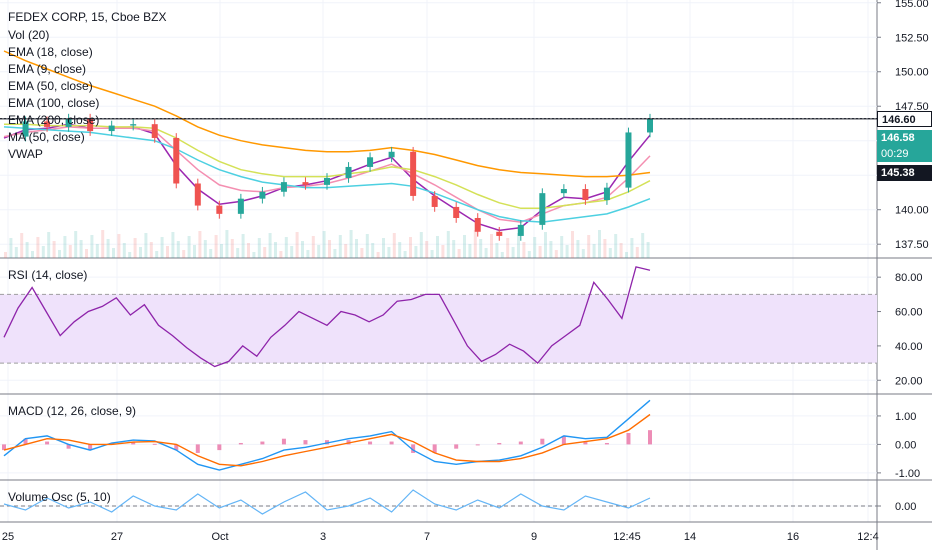 The width and height of the screenshot is (932, 550). What do you see at coordinates (909, 313) in the screenshot?
I see `axis-tick-label: 60.00` at bounding box center [909, 313].